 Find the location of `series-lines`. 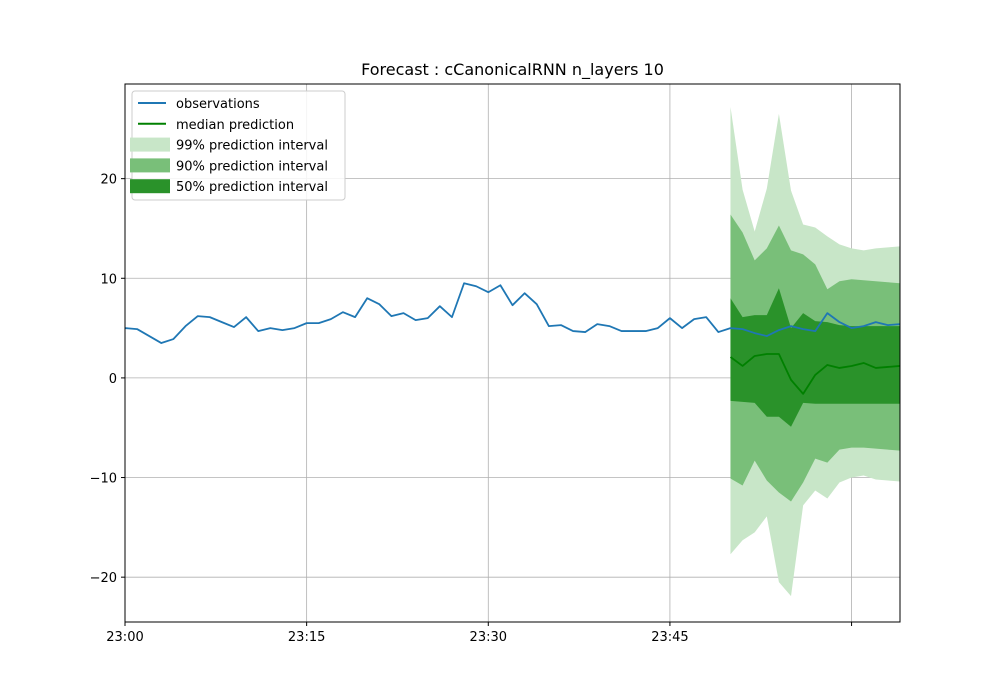

series-lines is located at coordinates (512, 338).